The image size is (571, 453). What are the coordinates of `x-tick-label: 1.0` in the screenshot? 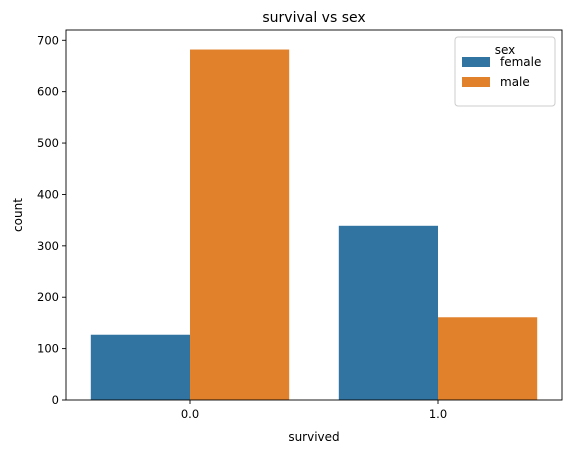 It's located at (438, 414).